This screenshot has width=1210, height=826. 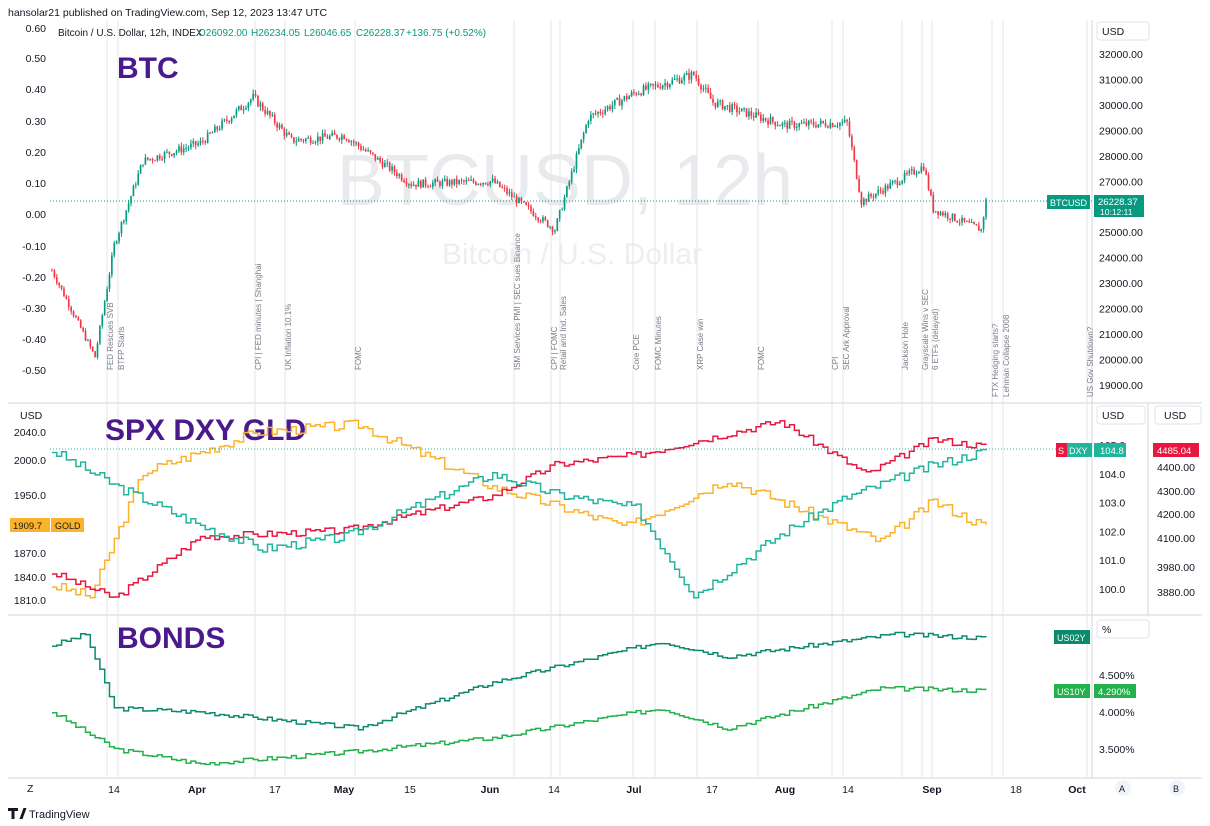 I want to click on left-axis-tick: 1950.0, so click(x=30, y=496).